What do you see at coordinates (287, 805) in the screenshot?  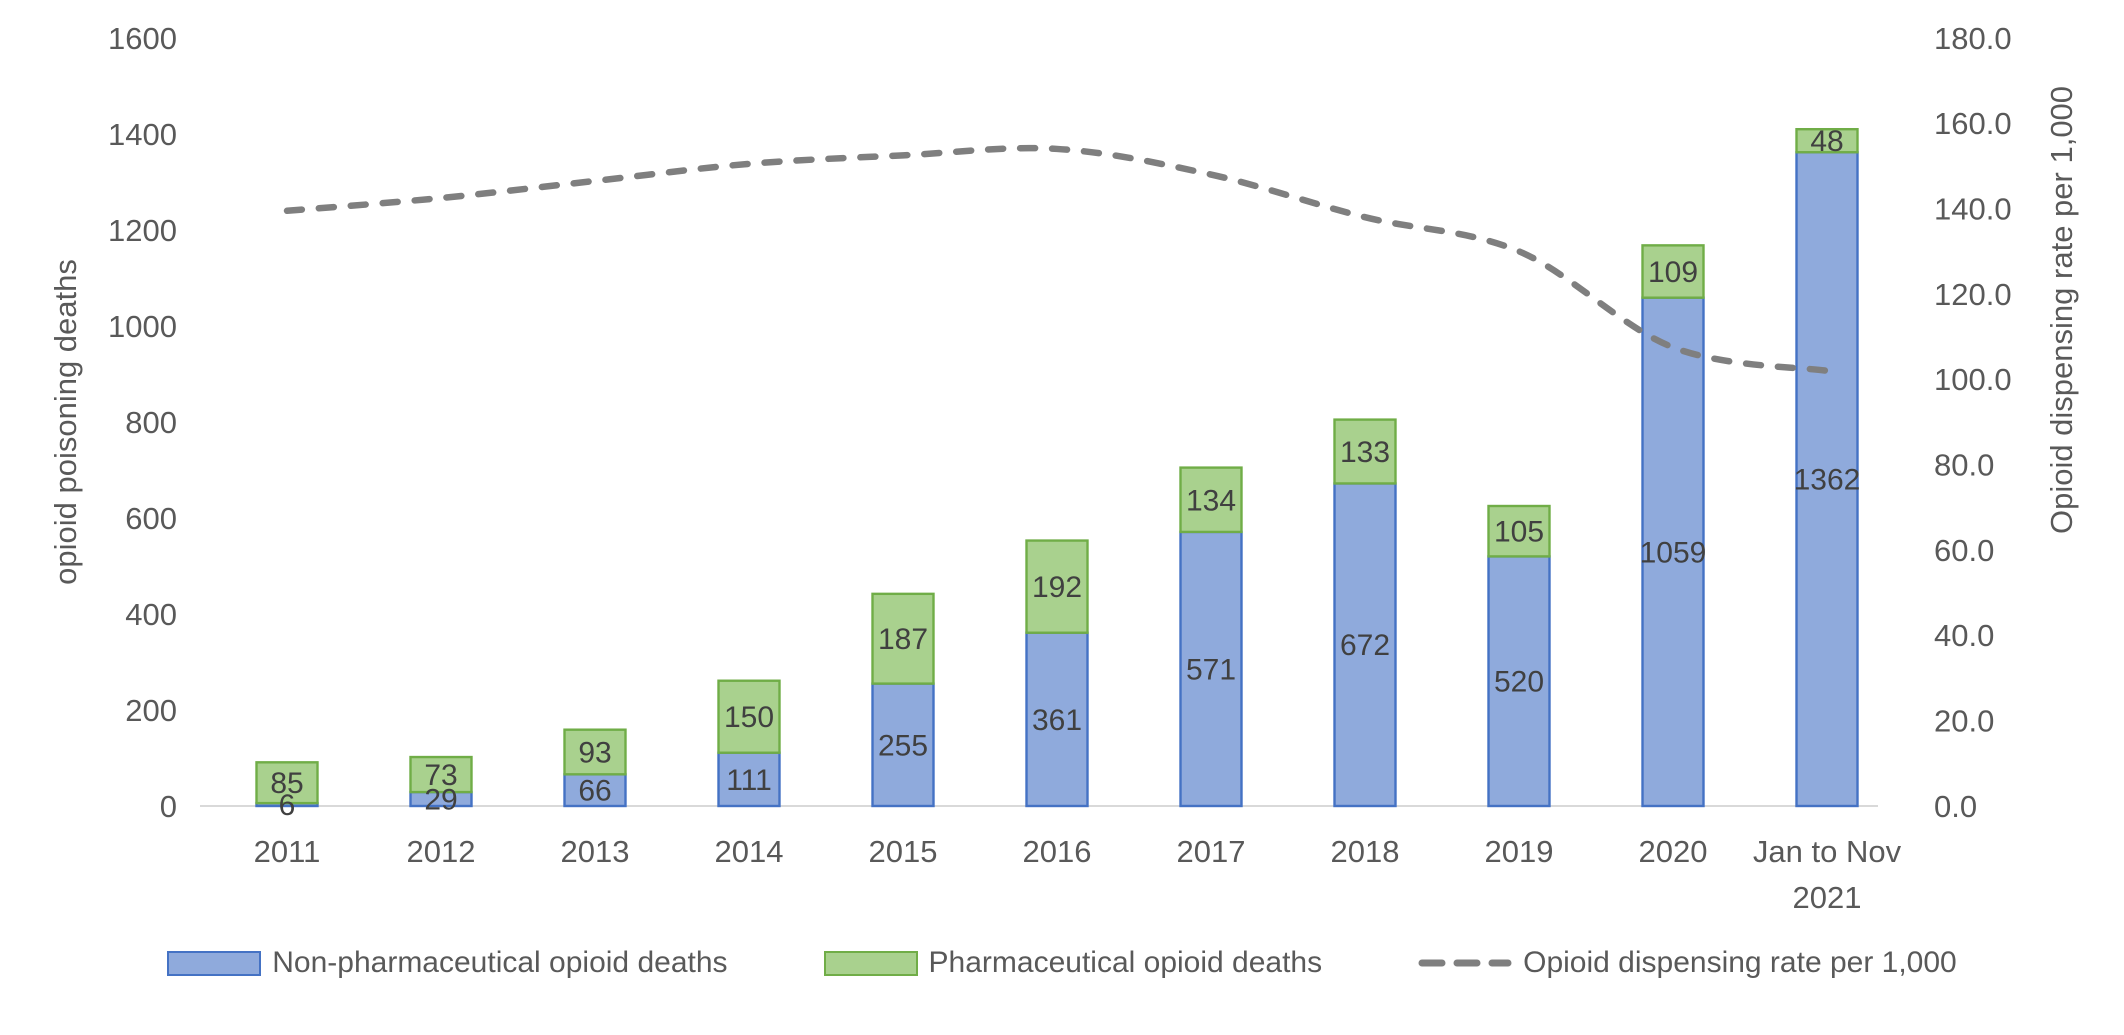 I see `bar-label-nonpharmaceutical: 6` at bounding box center [287, 805].